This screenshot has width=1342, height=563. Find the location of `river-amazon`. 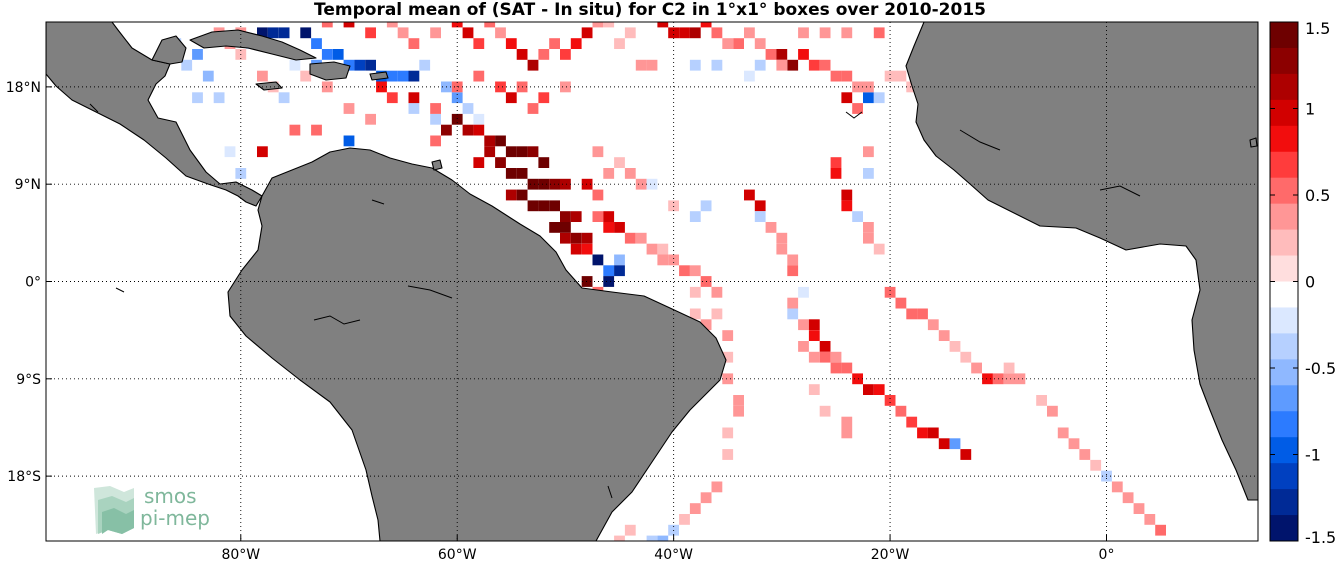

river-amazon is located at coordinates (337, 320).